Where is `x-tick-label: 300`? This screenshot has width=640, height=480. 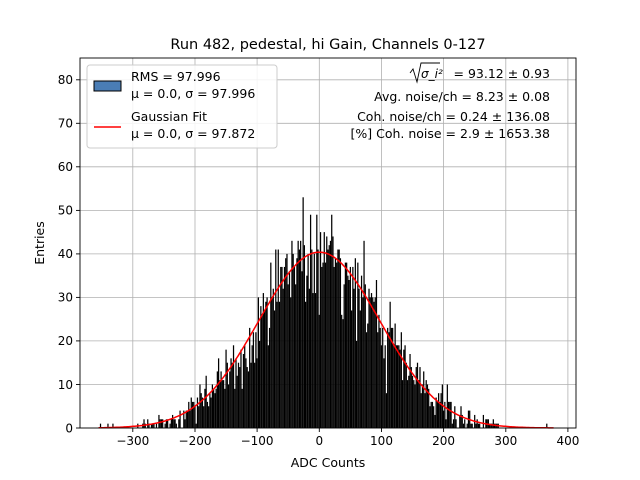
x-tick-label: 300 is located at coordinates (505, 441).